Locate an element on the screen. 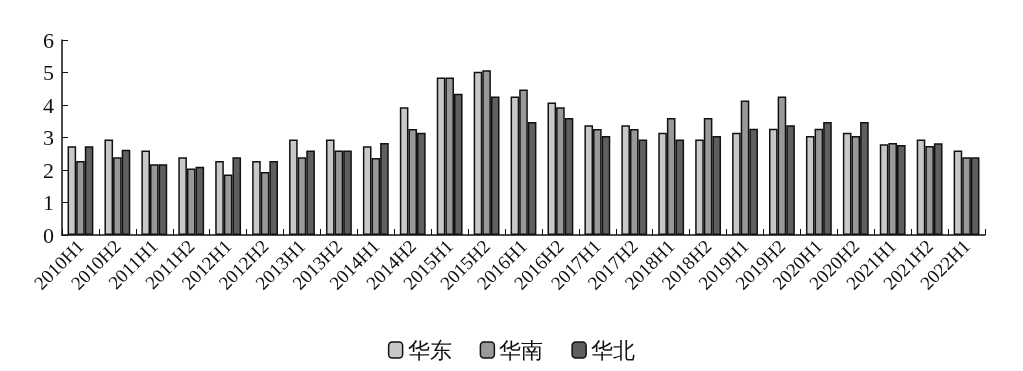 This screenshot has height=371, width=1023. y-tick-label: 0 is located at coordinates (48, 235).